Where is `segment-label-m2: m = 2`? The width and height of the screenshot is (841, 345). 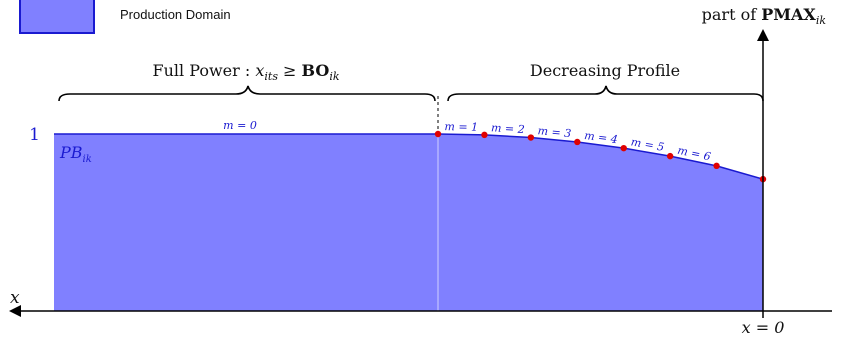
segment-label-m2: m = 2 is located at coordinates (508, 128).